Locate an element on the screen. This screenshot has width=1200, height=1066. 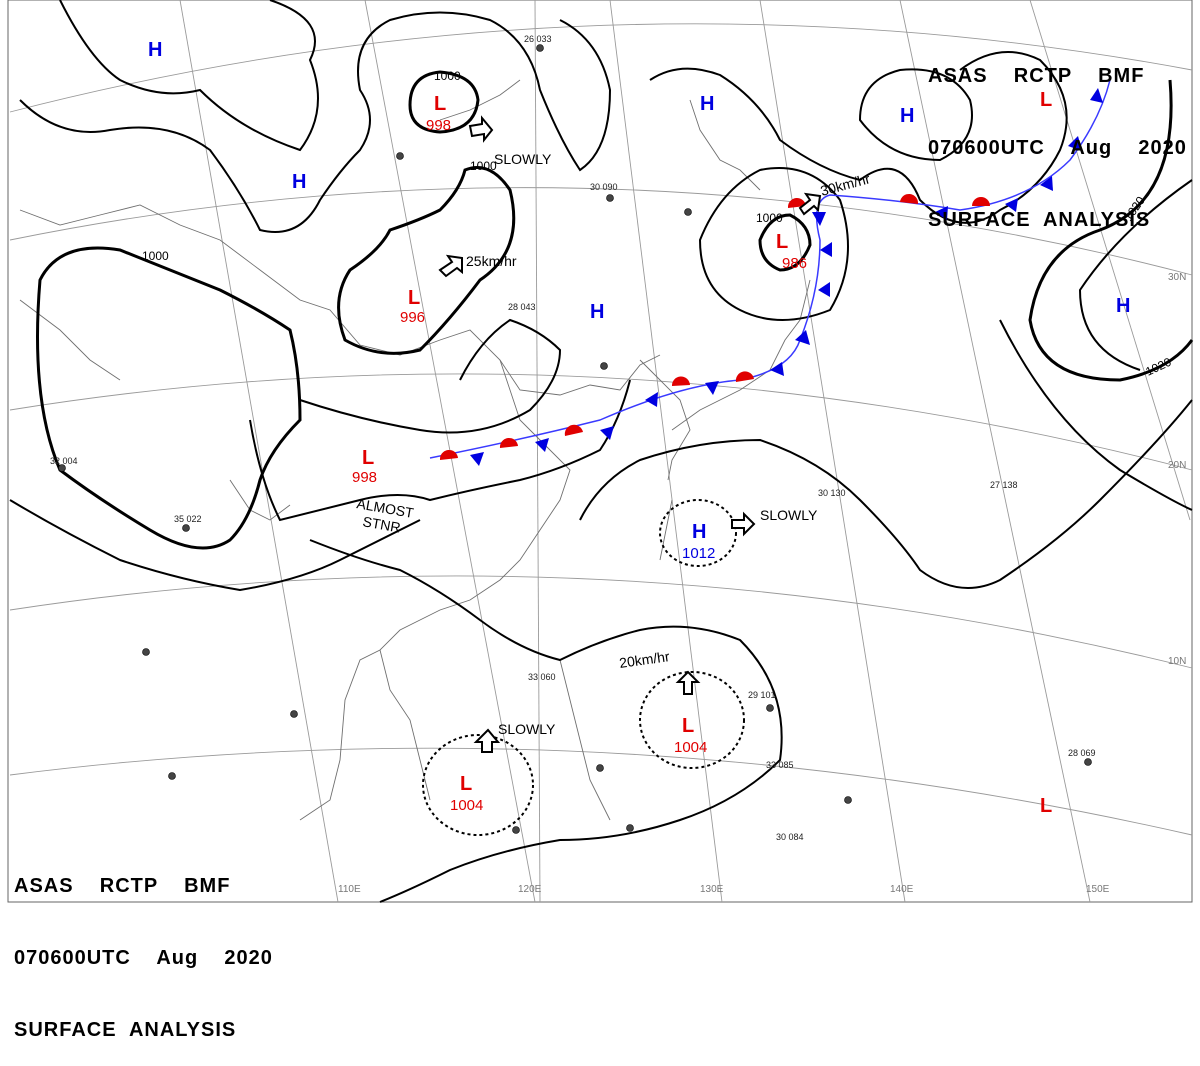
station-plot: 27 138 is located at coordinates (1004, 485).